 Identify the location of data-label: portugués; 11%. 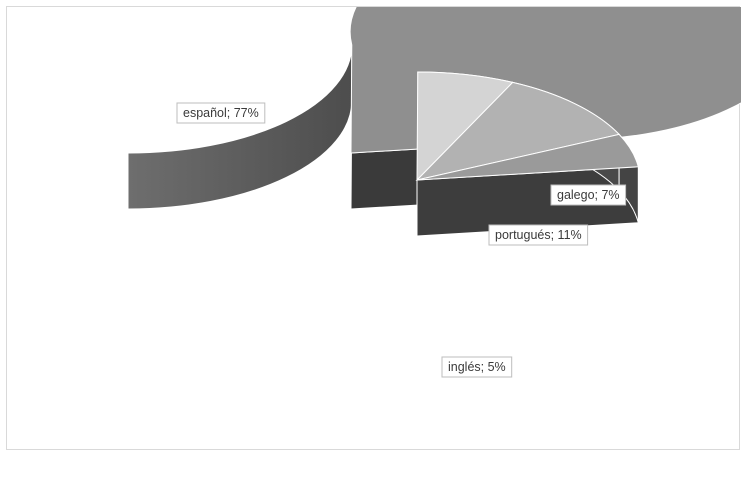
(538, 235).